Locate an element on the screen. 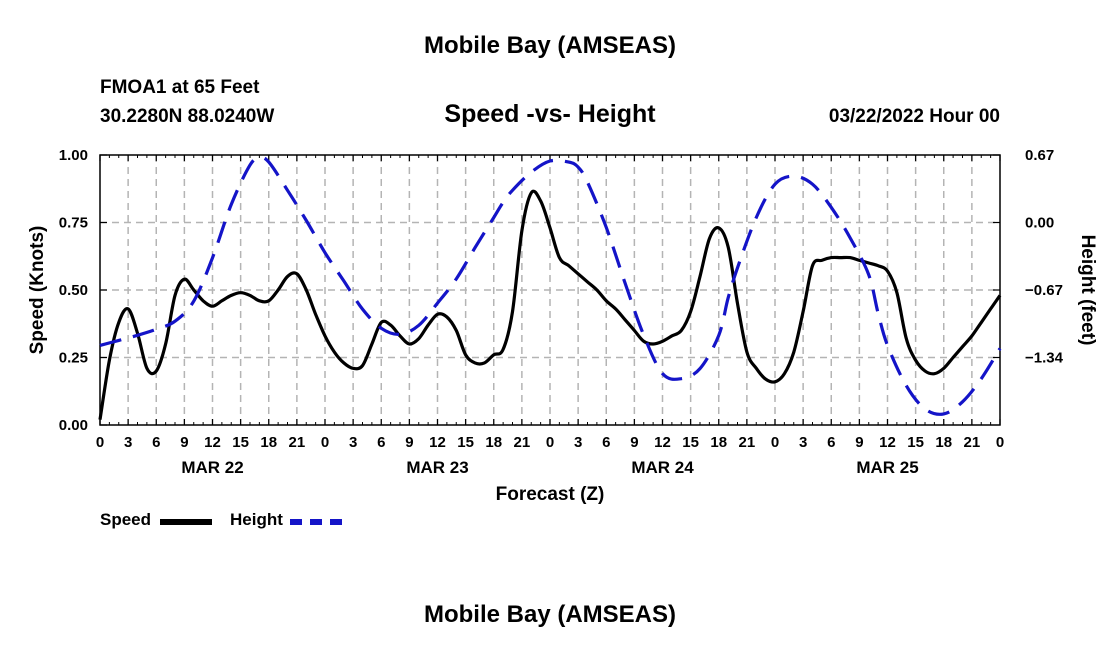 Image resolution: width=1100 pixels, height=650 pixels. y2-tick-label: −1.34 is located at coordinates (1044, 358).